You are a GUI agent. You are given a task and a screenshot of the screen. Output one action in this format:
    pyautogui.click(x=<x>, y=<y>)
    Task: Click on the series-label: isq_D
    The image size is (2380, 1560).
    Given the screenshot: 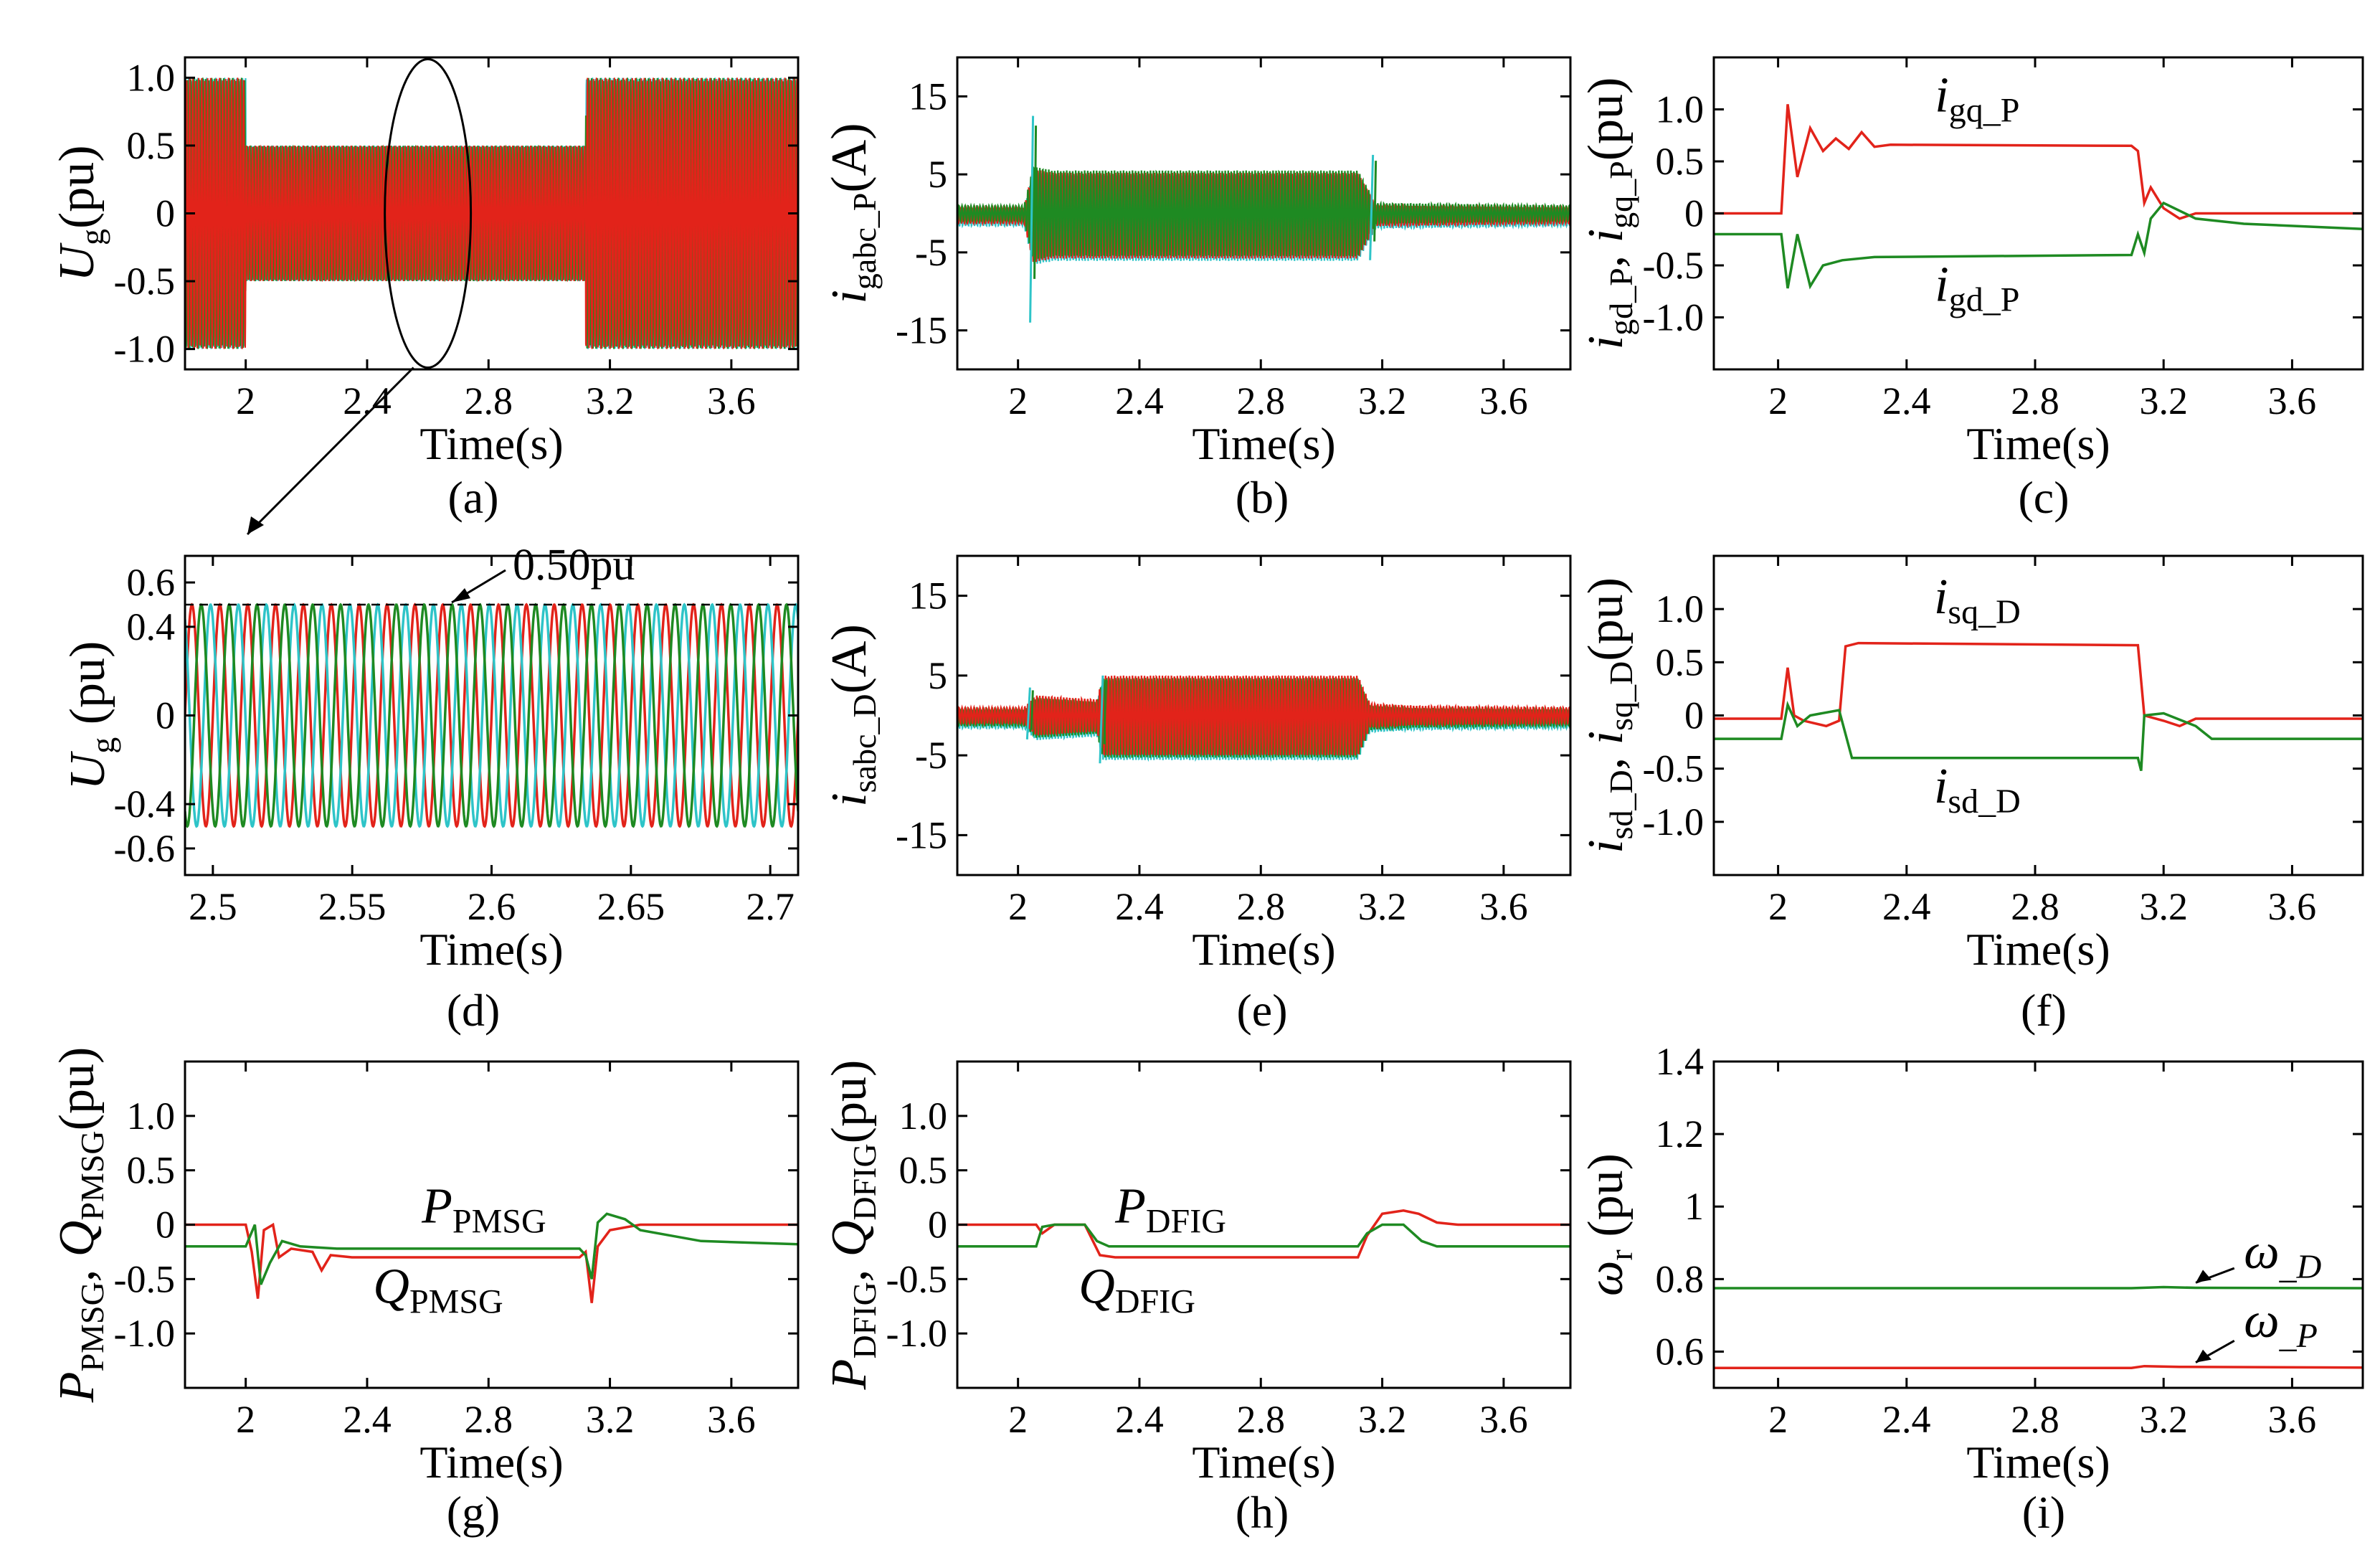 What is the action you would take?
    pyautogui.click(x=1977, y=600)
    